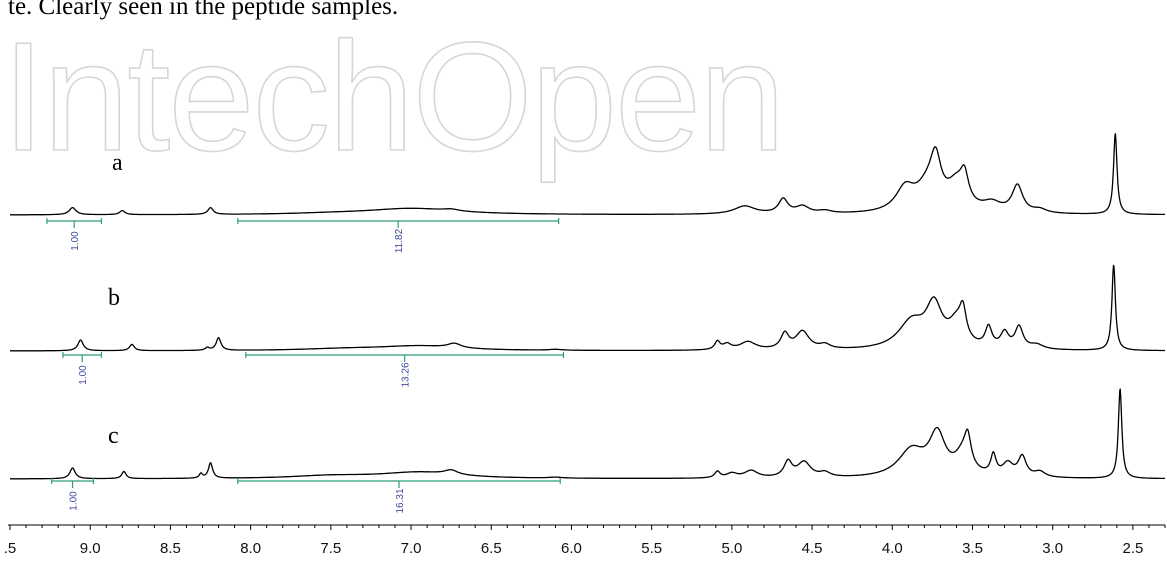 This screenshot has height=562, width=1167. What do you see at coordinates (731, 548) in the screenshot?
I see `x-tick-label: 5.0` at bounding box center [731, 548].